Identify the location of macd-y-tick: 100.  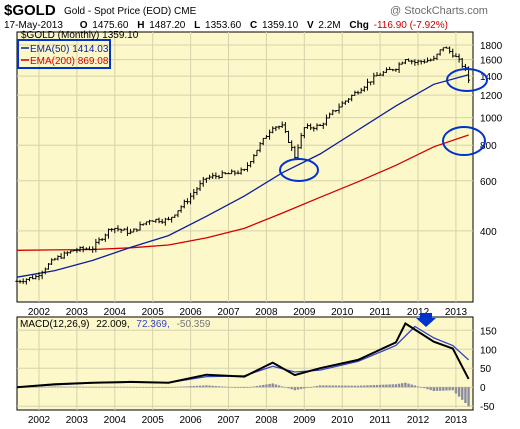
(488, 350).